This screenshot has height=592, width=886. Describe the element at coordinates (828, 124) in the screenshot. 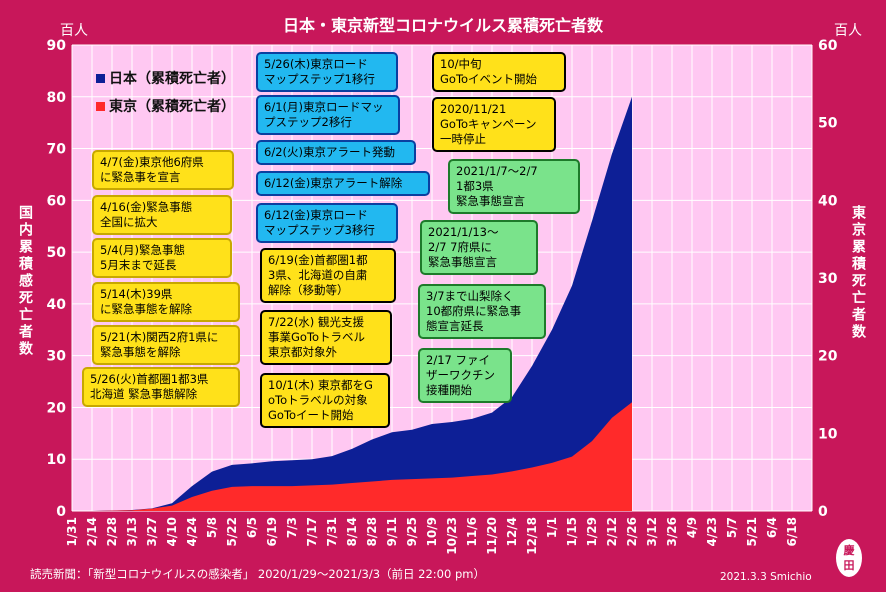

I see `right-tick-label: 50` at that location.